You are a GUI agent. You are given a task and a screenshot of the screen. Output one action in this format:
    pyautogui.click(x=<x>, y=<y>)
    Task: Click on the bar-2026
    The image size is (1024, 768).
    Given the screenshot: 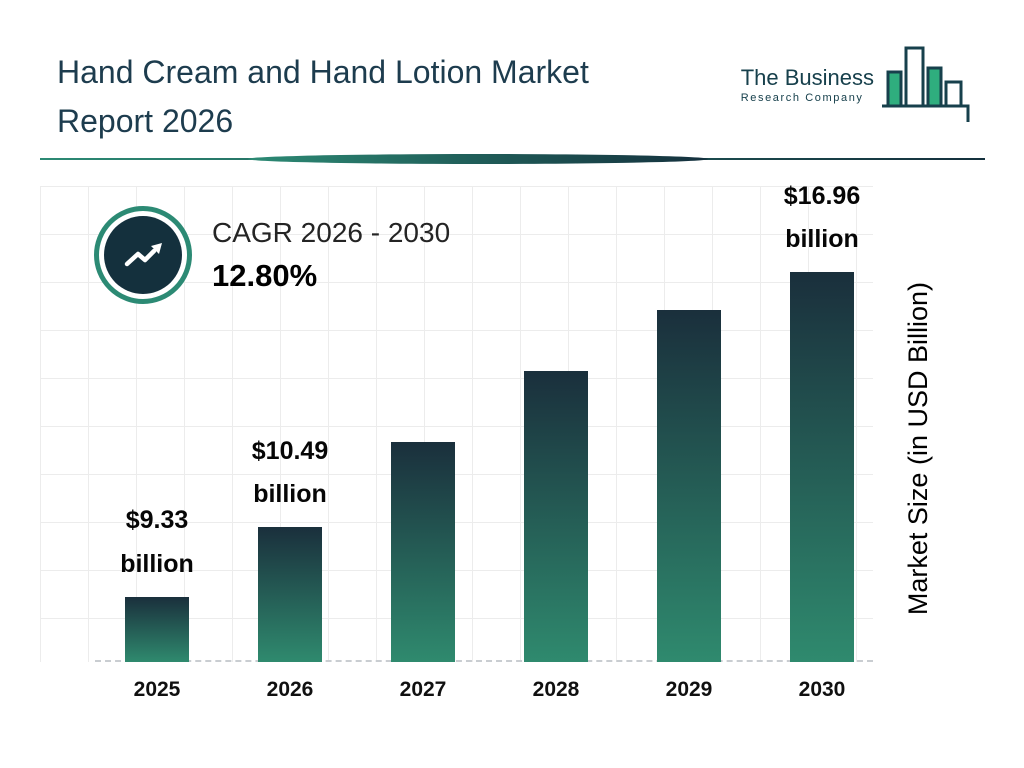 What is the action you would take?
    pyautogui.click(x=290, y=594)
    